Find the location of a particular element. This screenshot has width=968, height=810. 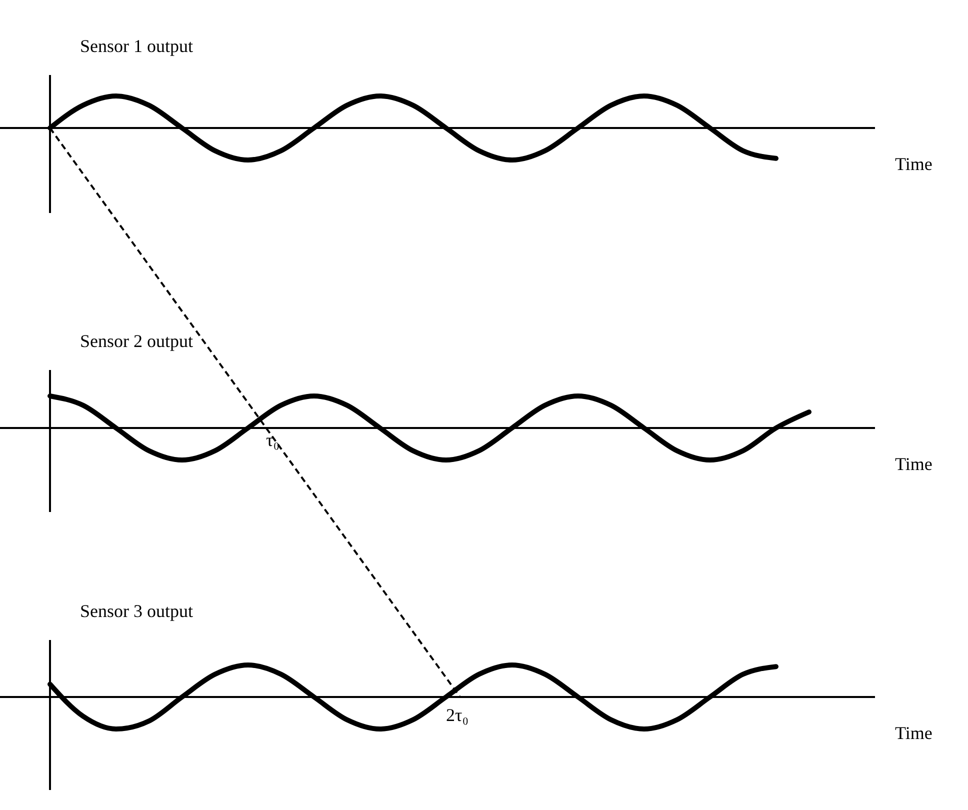

annotation: τ₀ is located at coordinates (273, 440).